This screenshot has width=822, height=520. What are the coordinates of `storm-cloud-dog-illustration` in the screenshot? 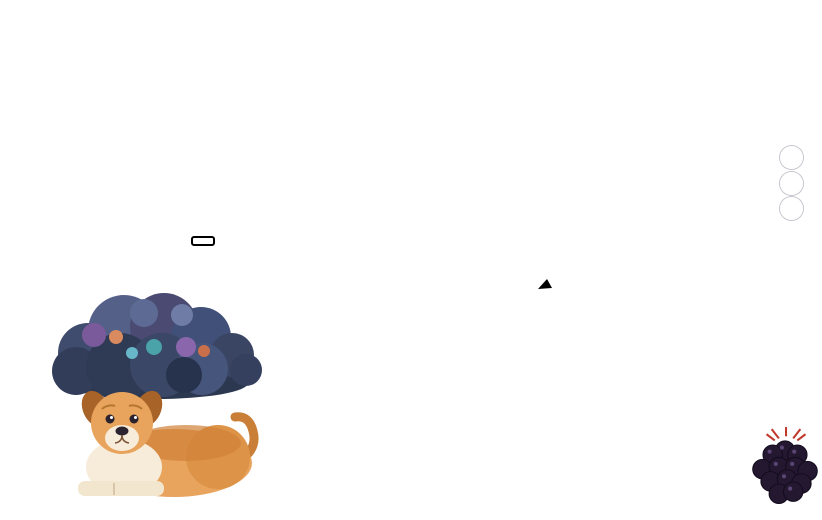 It's located at (157, 395).